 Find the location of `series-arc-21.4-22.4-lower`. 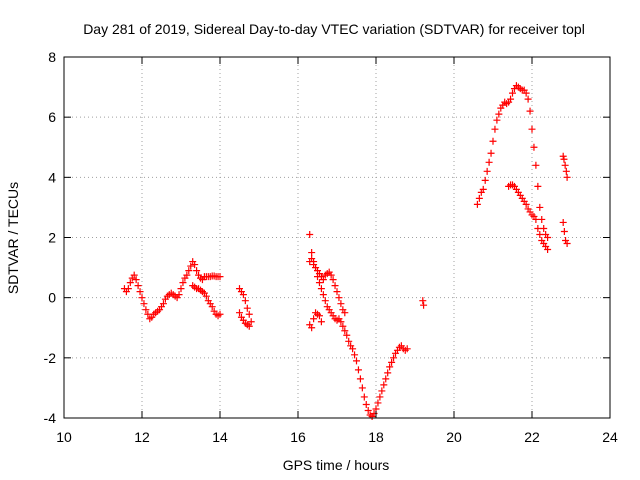

series-arc-21.4-22.4-lower is located at coordinates (528, 217).